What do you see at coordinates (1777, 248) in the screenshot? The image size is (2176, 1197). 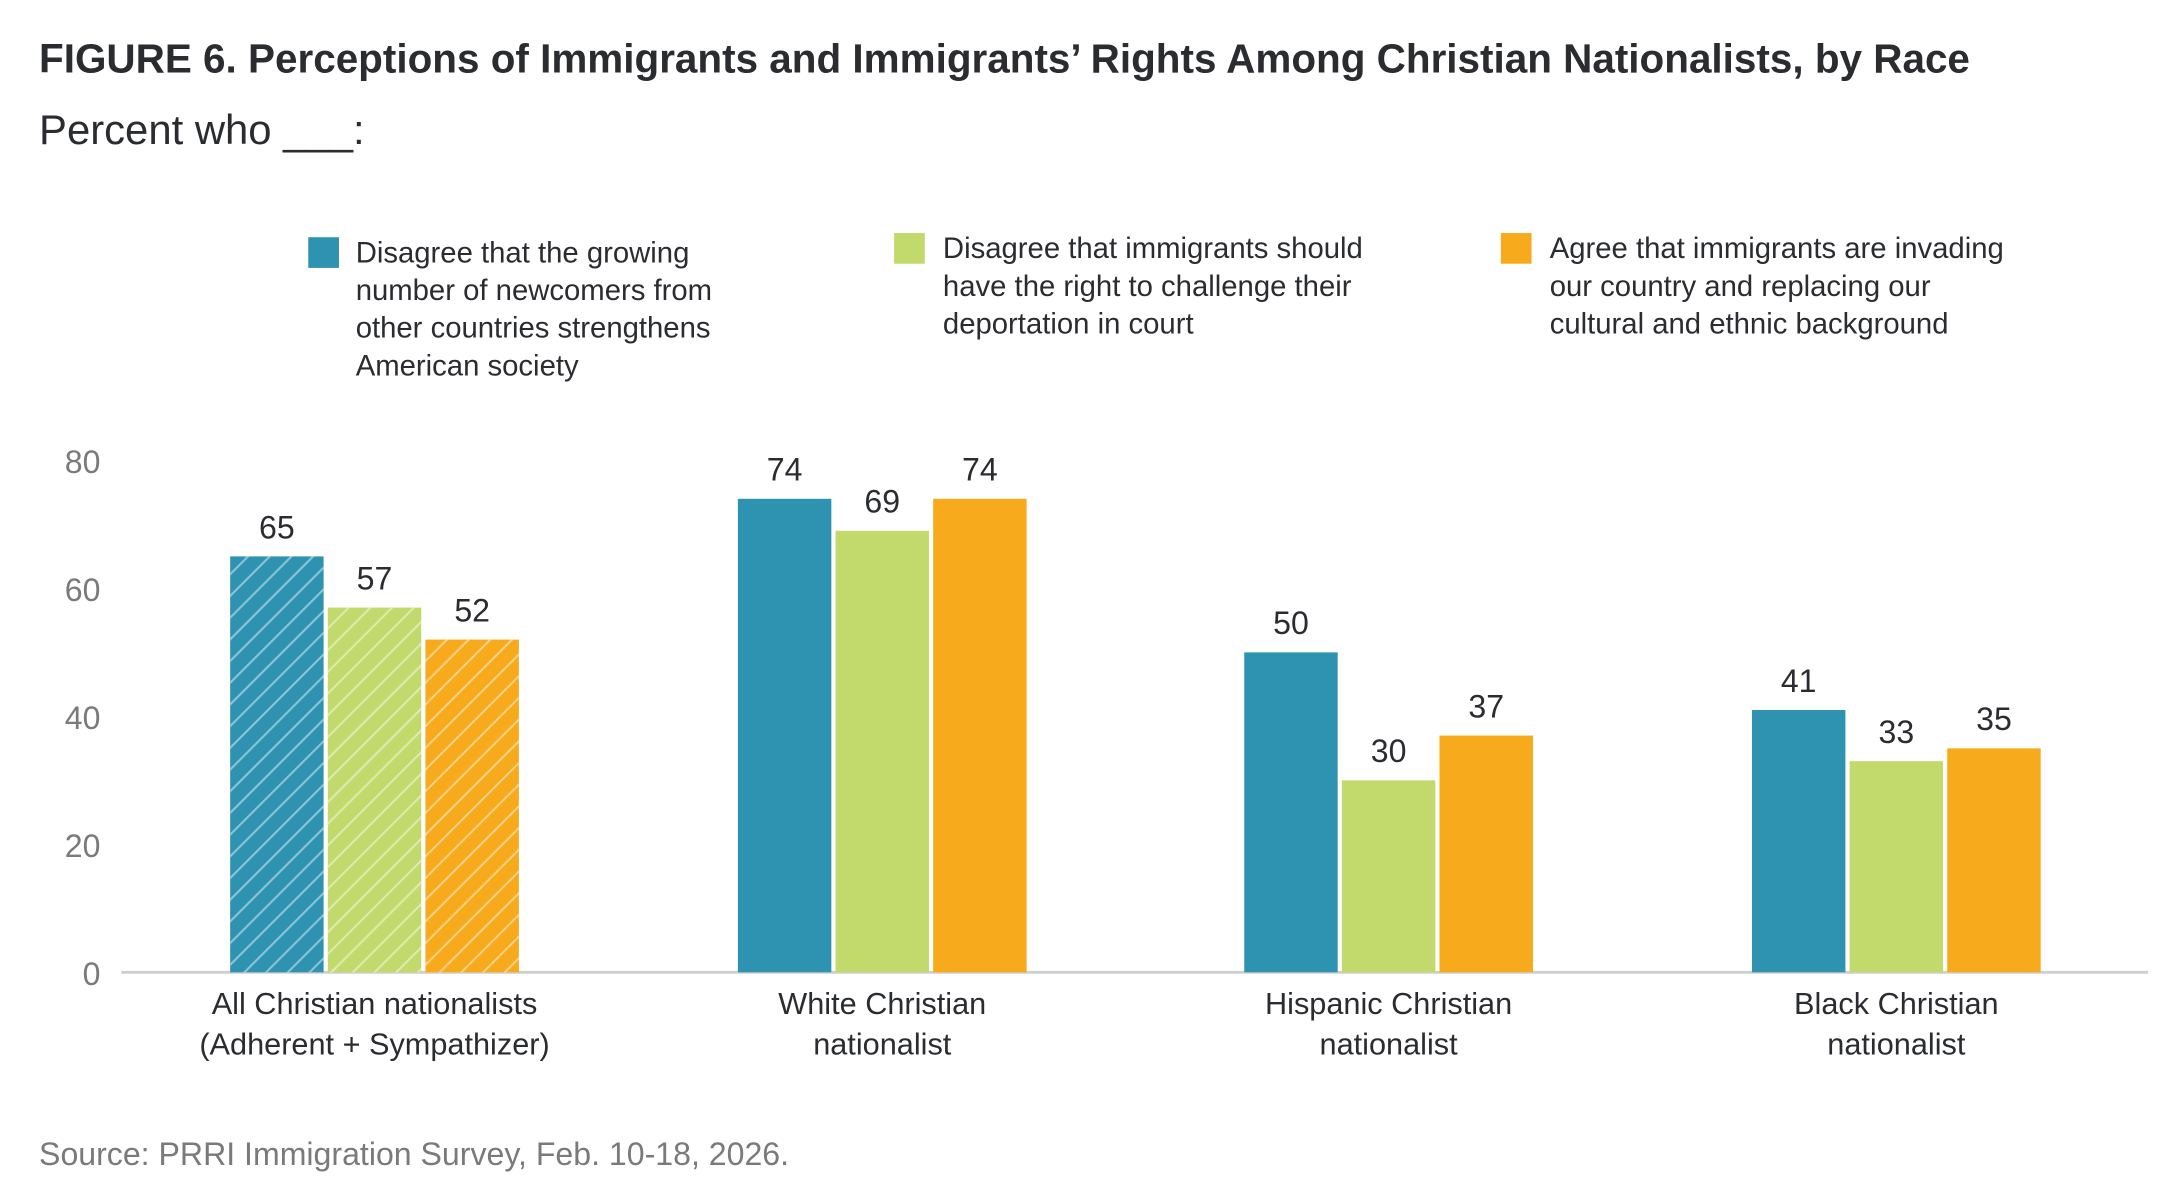 I see `legend-label-line: Agree that immigrants are invading` at bounding box center [1777, 248].